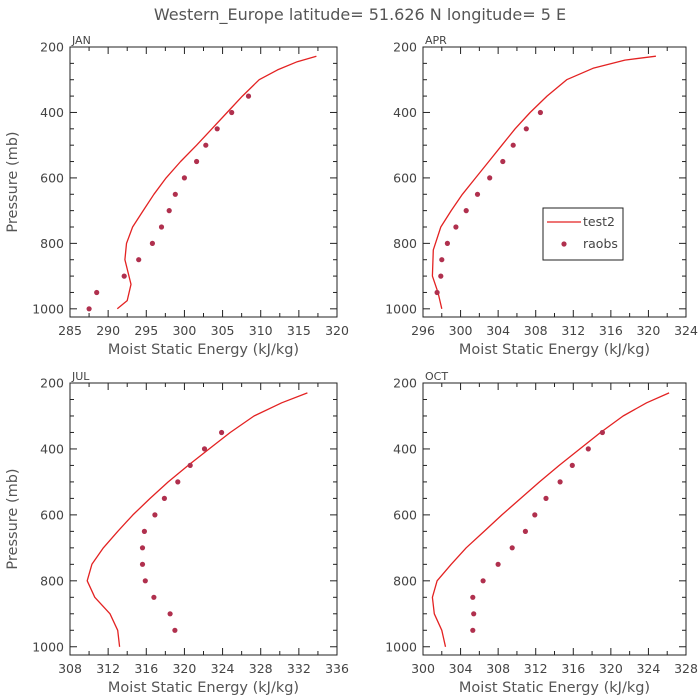  I want to click on panel-label: OCT, so click(436, 376).